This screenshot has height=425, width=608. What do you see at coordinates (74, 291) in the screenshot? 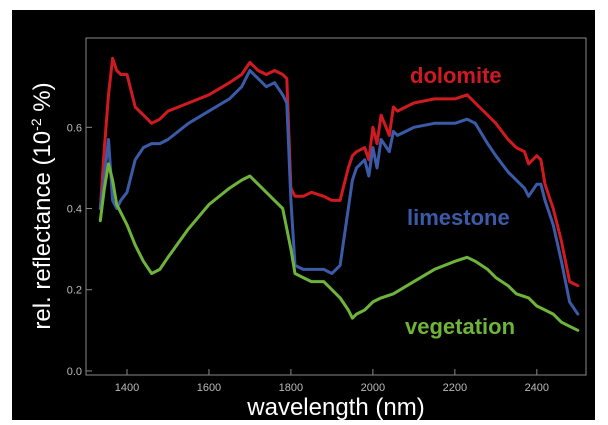
I see `y-tick-label: 0.2` at bounding box center [74, 291].